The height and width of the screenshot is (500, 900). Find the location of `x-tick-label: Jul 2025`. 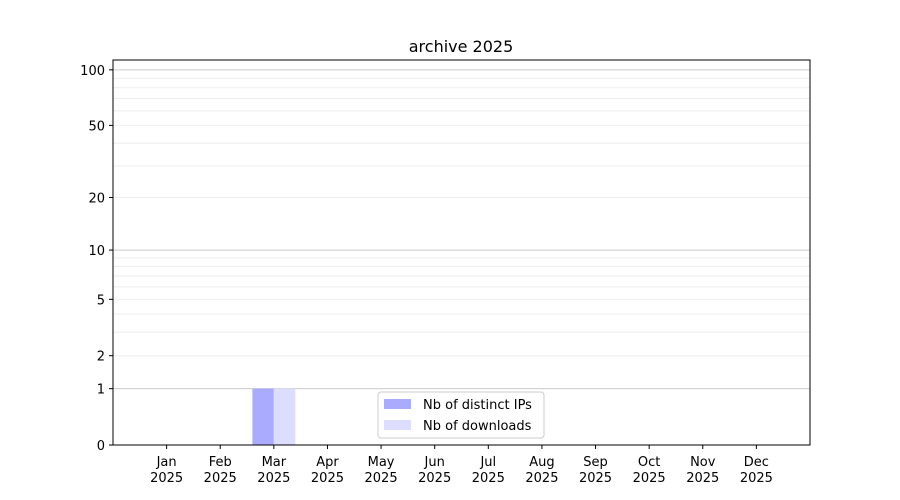

x-tick-label: Jul 2025 is located at coordinates (488, 470).